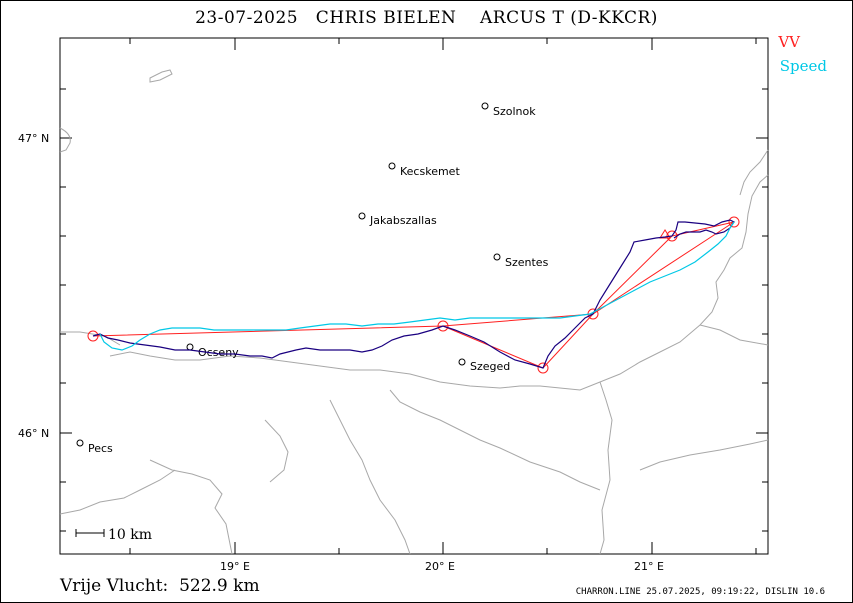 This screenshot has height=603, width=853. Describe the element at coordinates (218, 352) in the screenshot. I see `city-label: Ocseny` at that location.